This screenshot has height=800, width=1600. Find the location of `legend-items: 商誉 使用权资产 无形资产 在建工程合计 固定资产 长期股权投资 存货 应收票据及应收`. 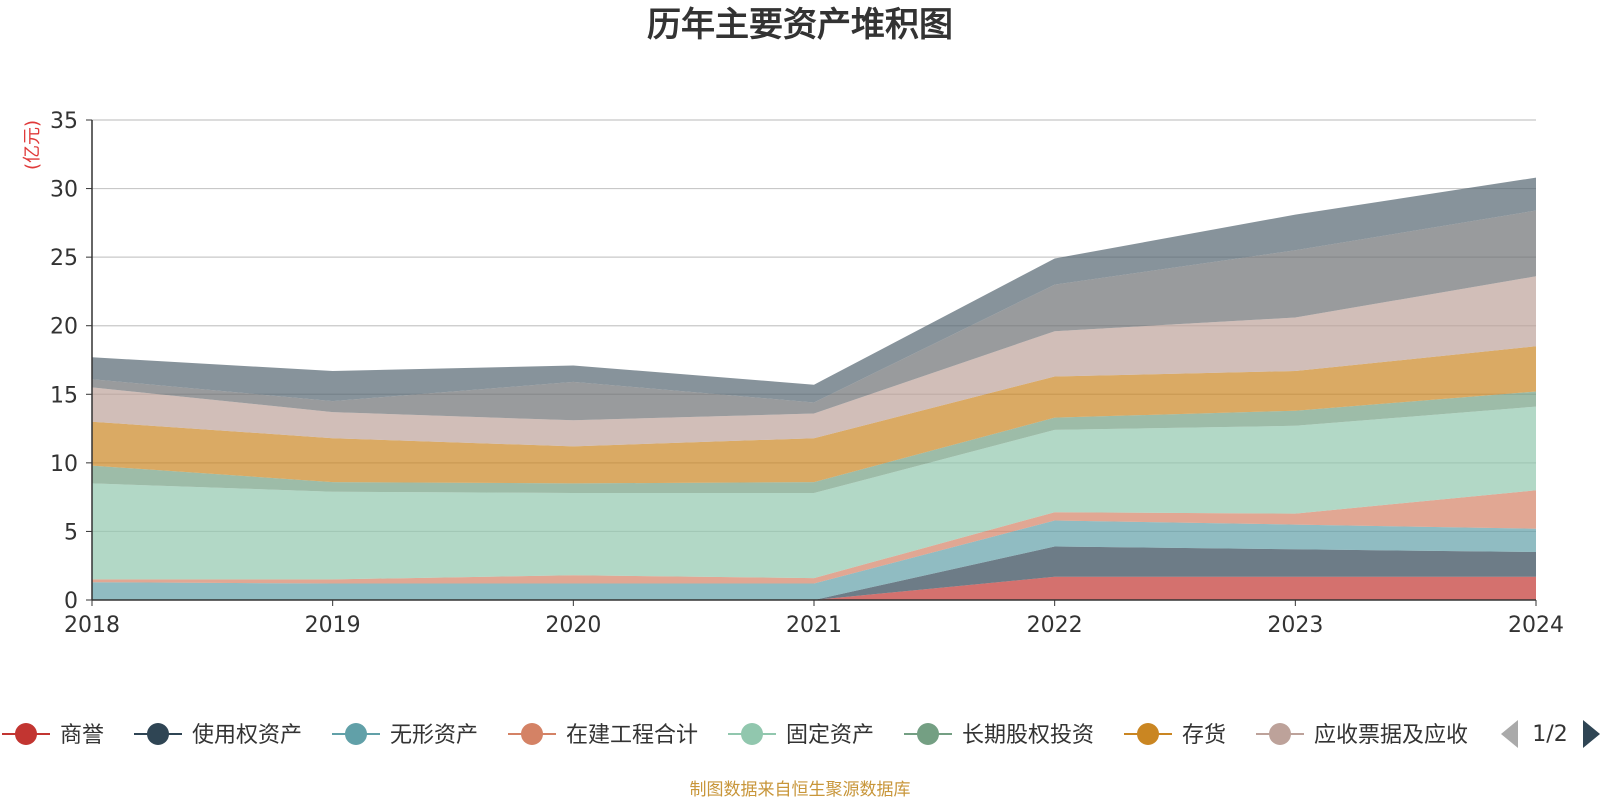

legend-items: 商誉 使用权资产 无形资产 在建工程合计 固定资产 长期股权投资 存货 应收票据及应收 is located at coordinates (735, 735).